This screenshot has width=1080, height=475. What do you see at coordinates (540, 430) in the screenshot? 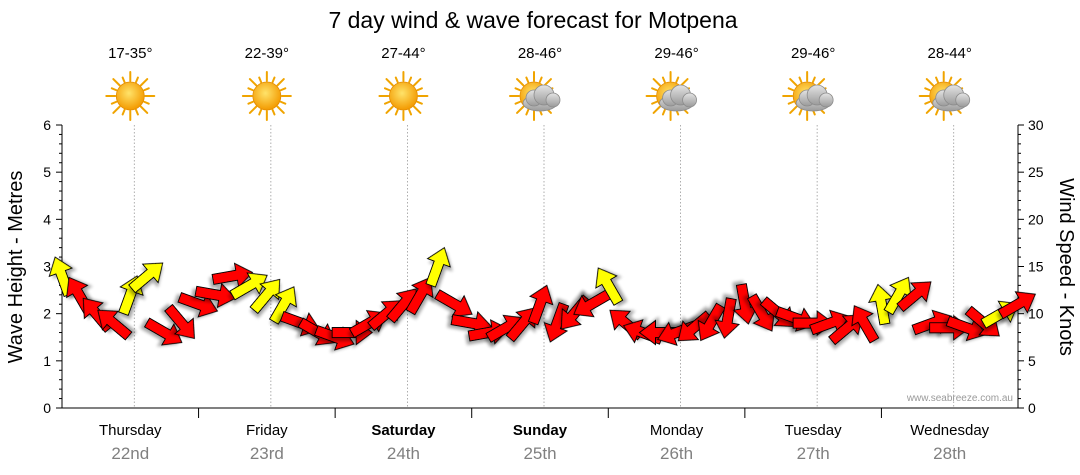
I see `day-name-label: Sunday` at bounding box center [540, 430].